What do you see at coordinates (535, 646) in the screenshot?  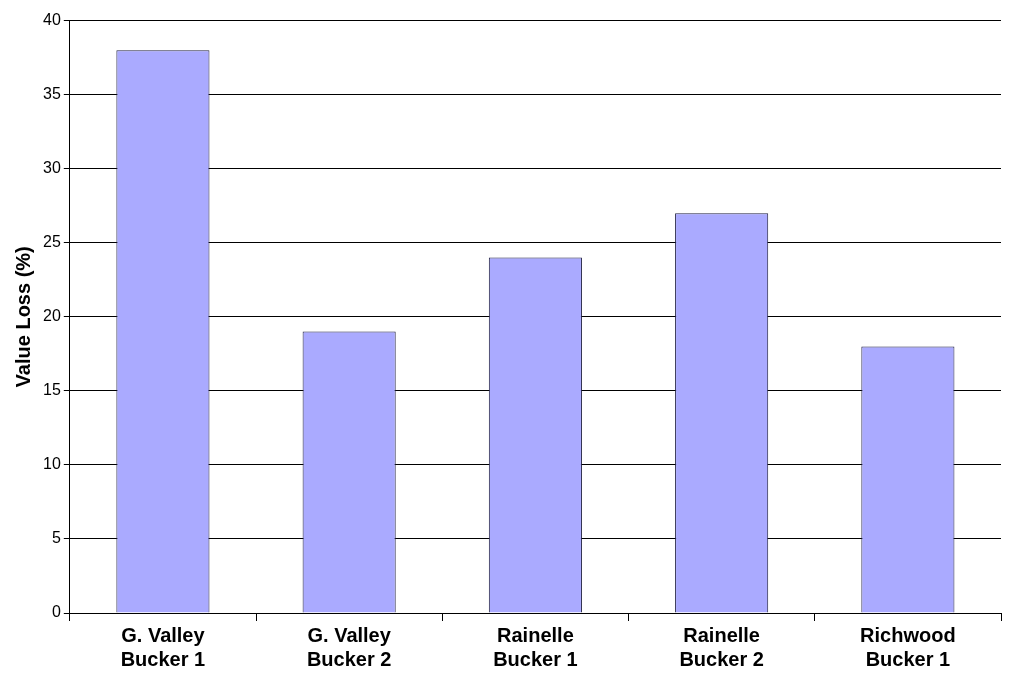 I see `x-tick-label: Rainelle Bucker 1` at bounding box center [535, 646].